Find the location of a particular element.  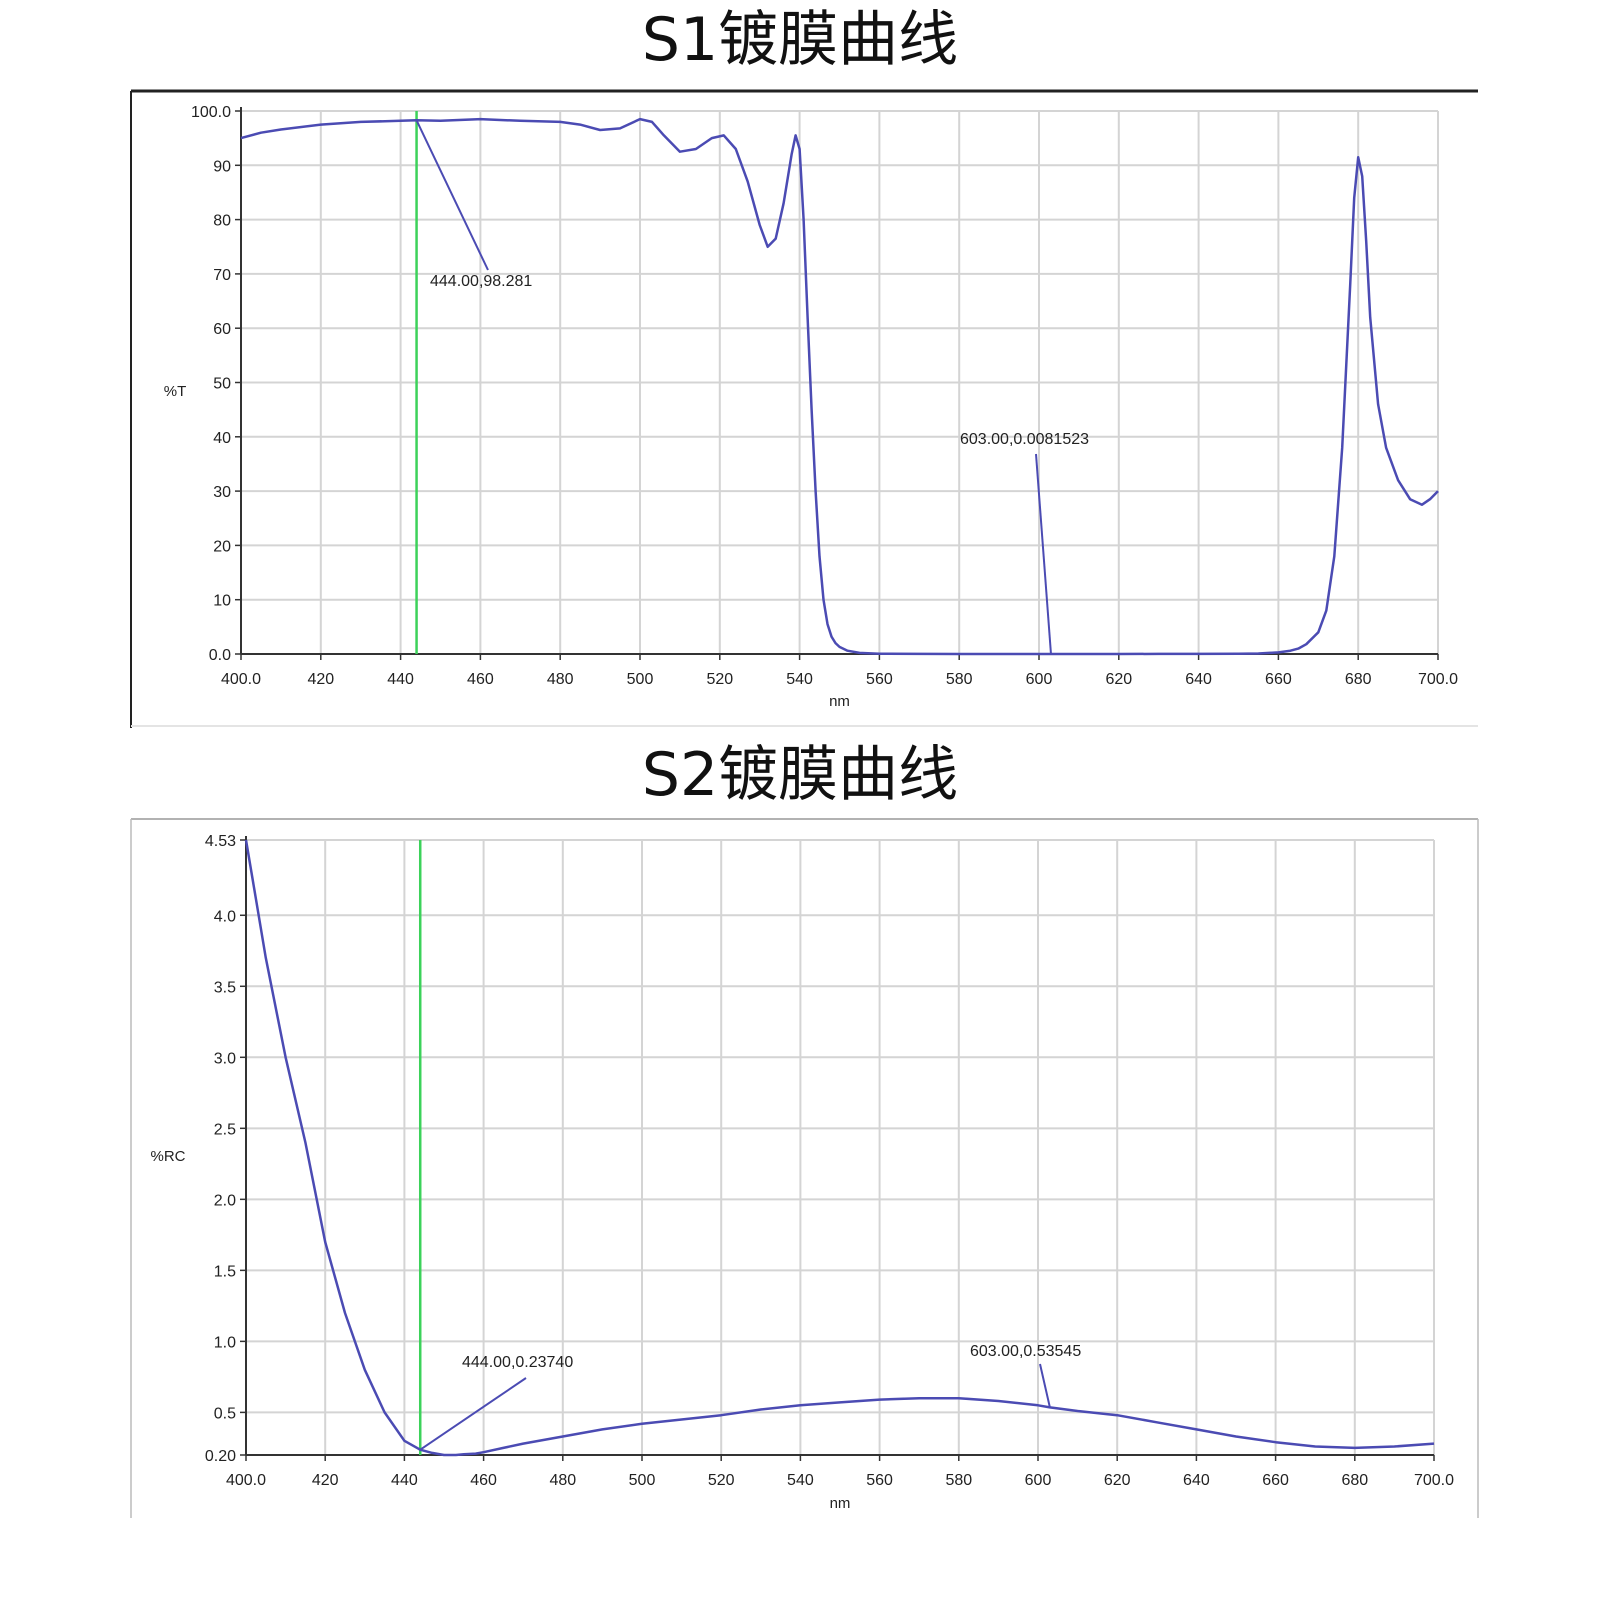

y-tick-label: 100.0 is located at coordinates (211, 112).